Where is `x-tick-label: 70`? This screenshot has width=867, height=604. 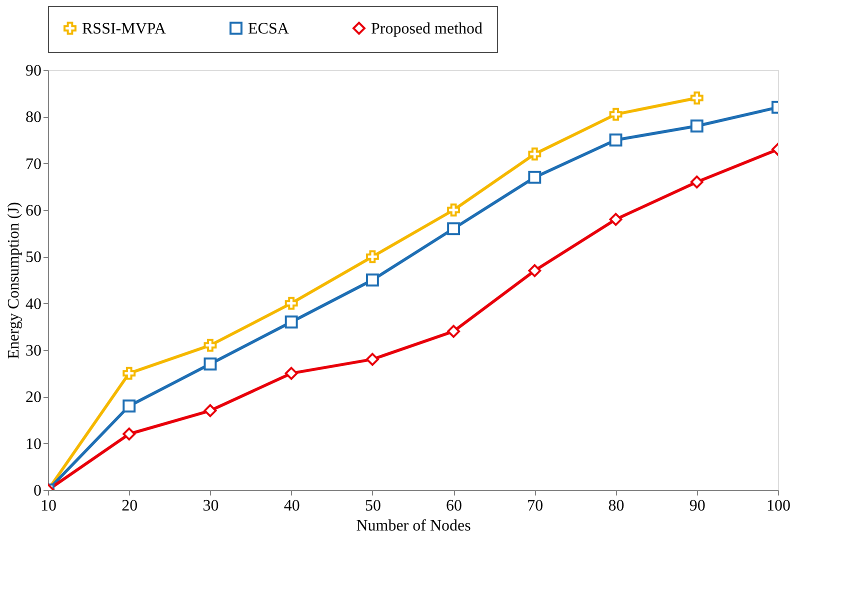 x-tick-label: 70 is located at coordinates (535, 506).